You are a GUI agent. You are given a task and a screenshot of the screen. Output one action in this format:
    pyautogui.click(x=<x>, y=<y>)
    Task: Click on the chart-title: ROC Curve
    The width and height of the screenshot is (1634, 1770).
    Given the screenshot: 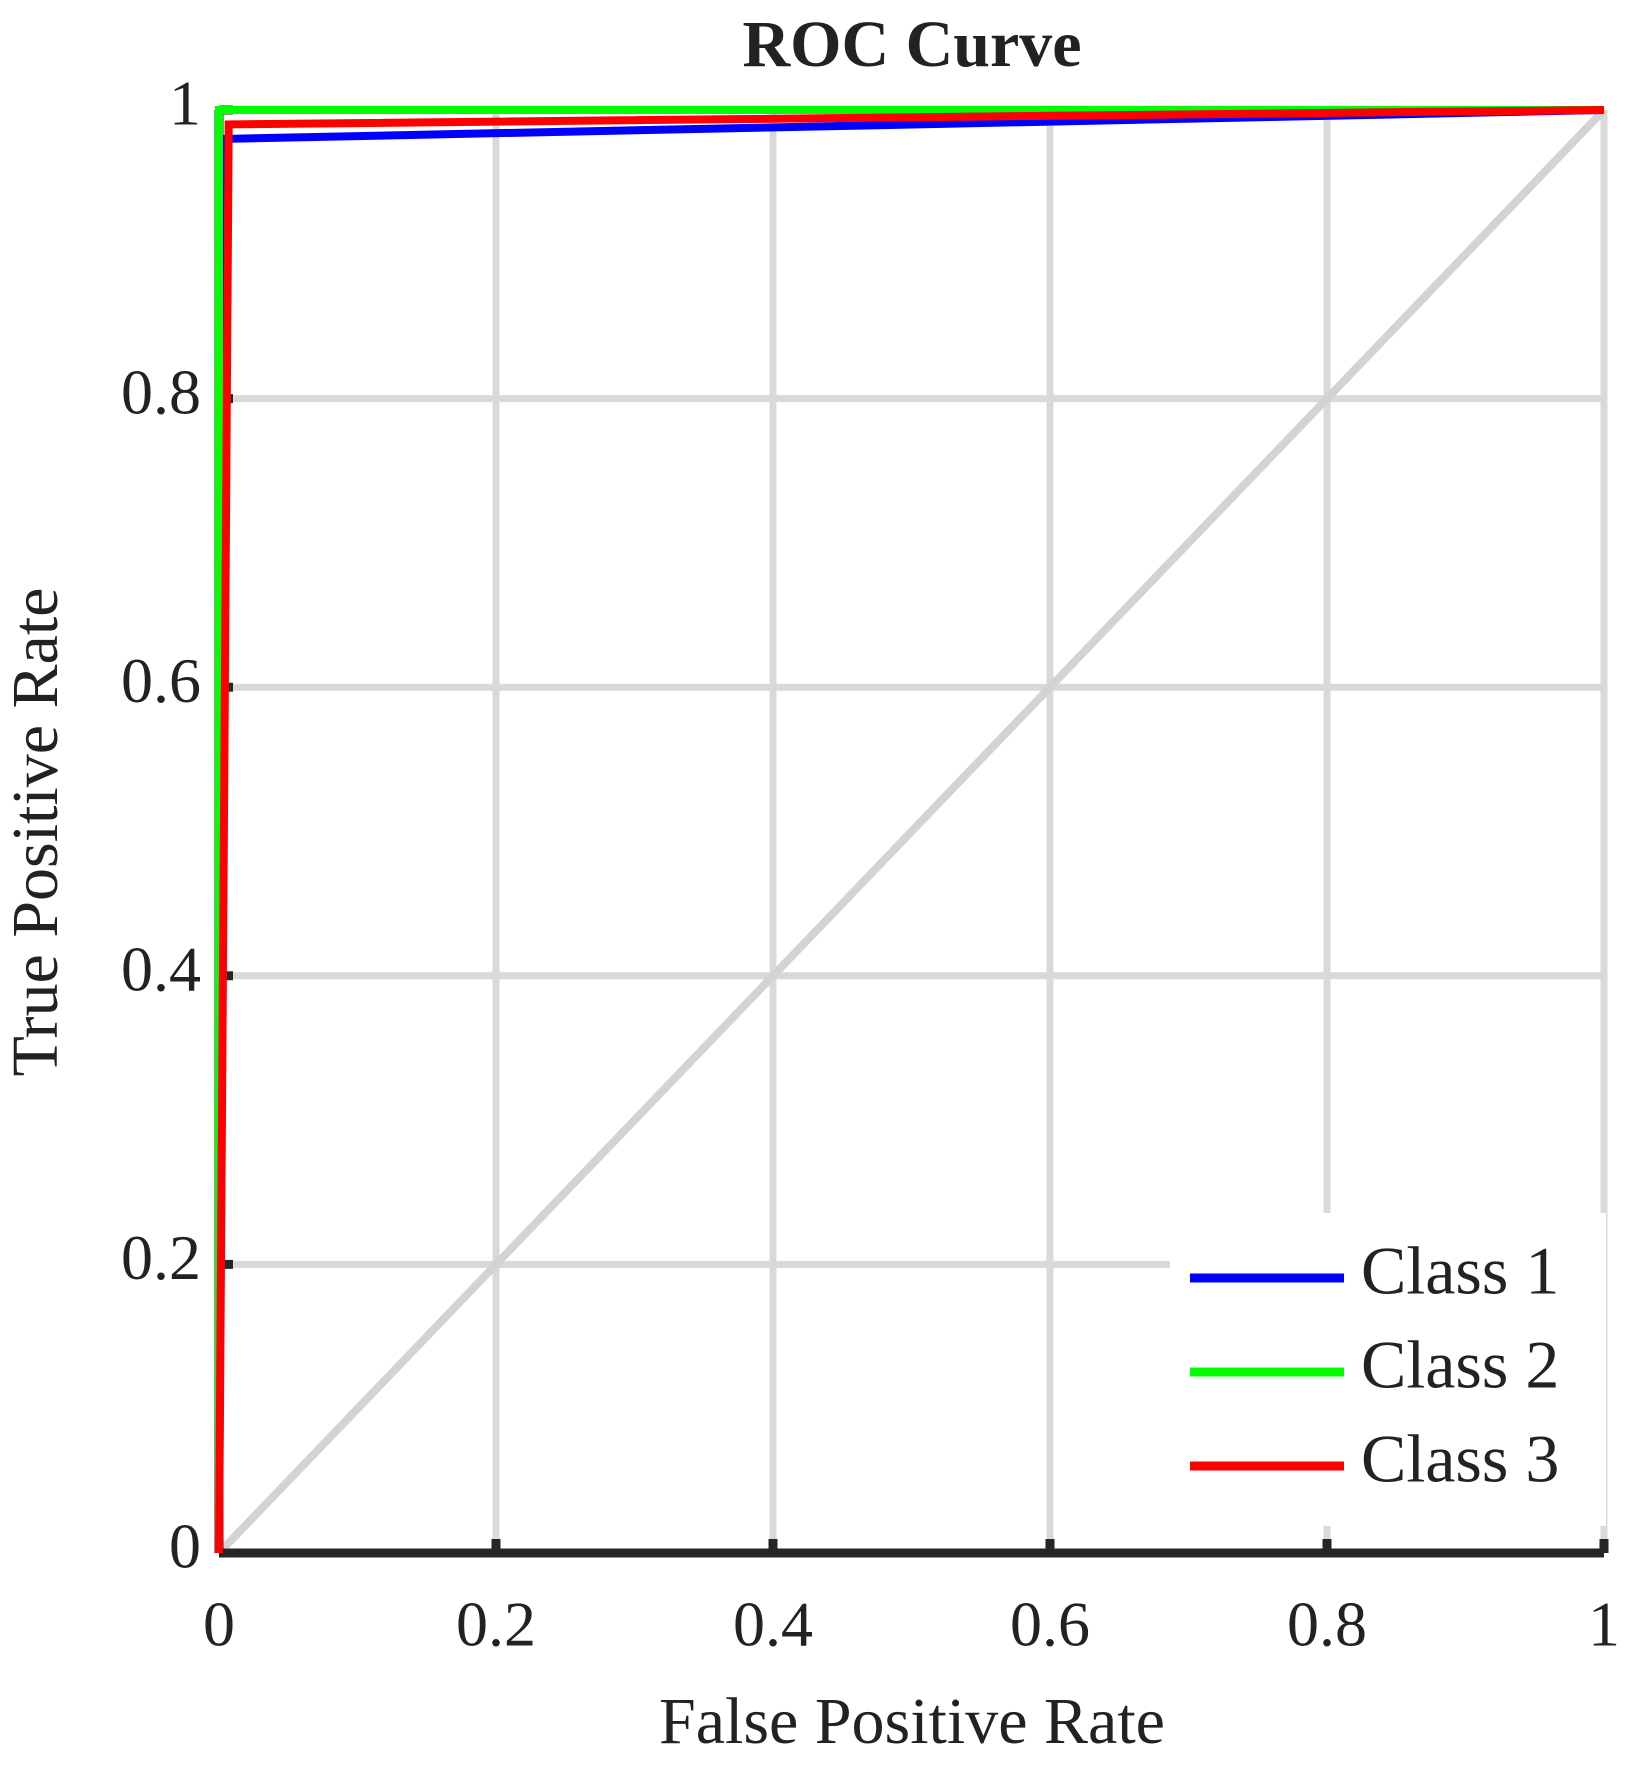 What is the action you would take?
    pyautogui.click(x=911, y=44)
    